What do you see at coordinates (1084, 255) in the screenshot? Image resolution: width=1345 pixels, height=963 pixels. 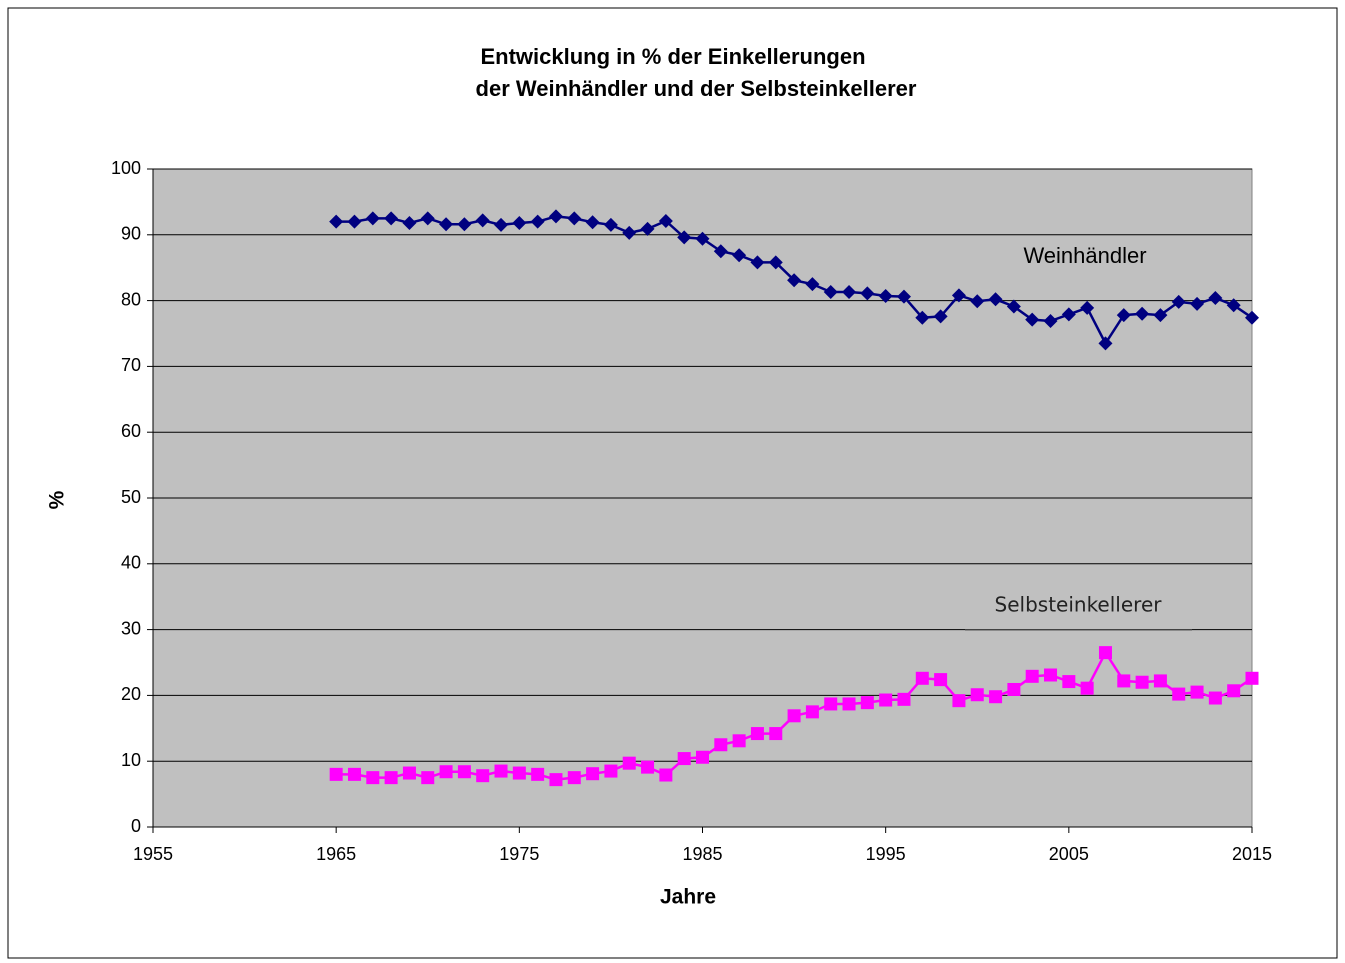 I see `series-annotation: Weinhändler` at bounding box center [1084, 255].